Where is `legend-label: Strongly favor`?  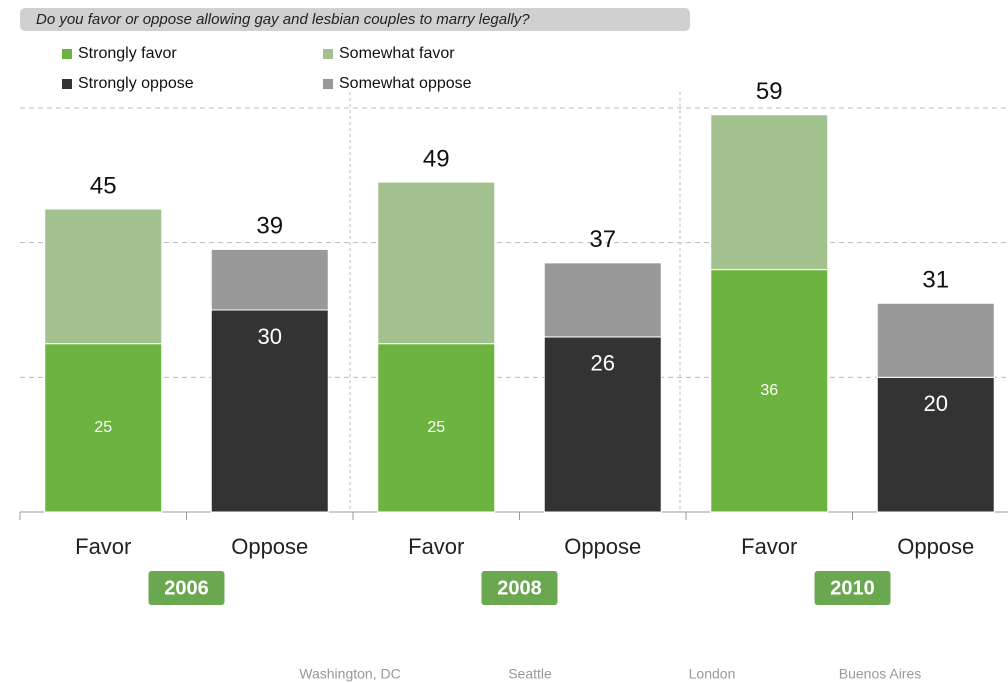
legend-label: Strongly favor is located at coordinates (127, 53).